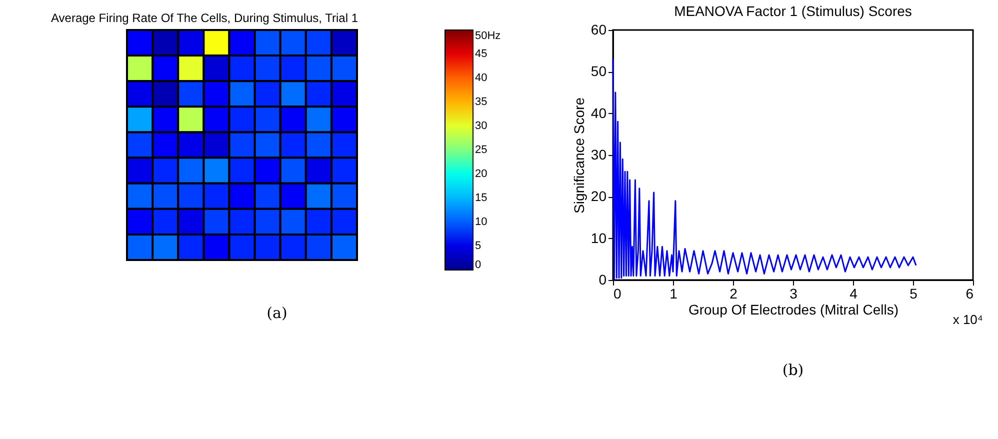 The height and width of the screenshot is (439, 998). I want to click on y-tick-label: 20, so click(598, 196).